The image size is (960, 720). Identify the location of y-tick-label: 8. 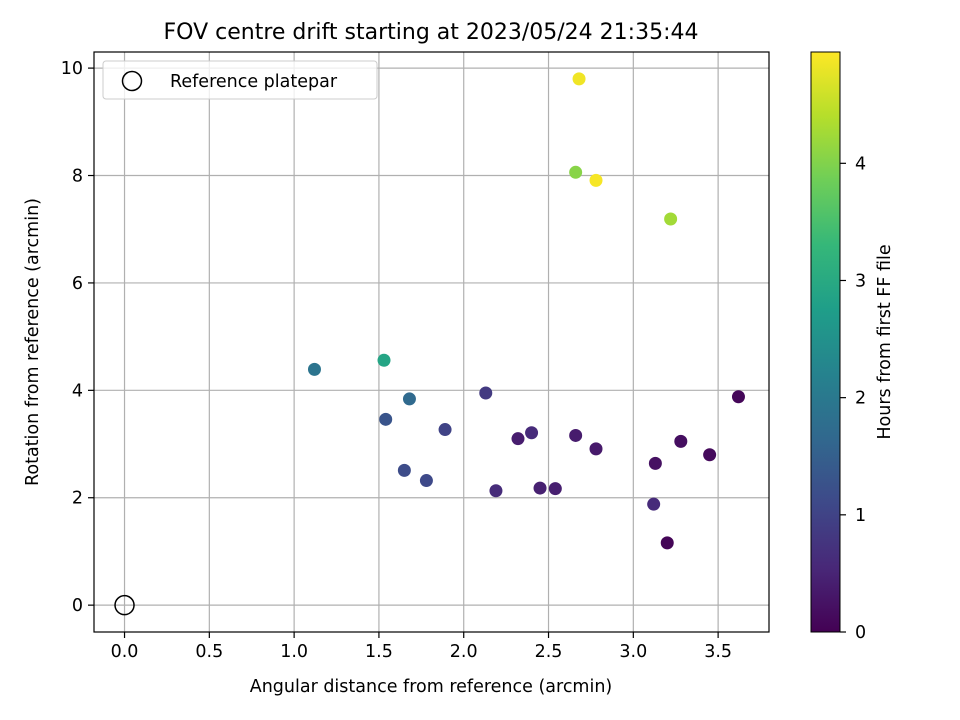
(77, 177).